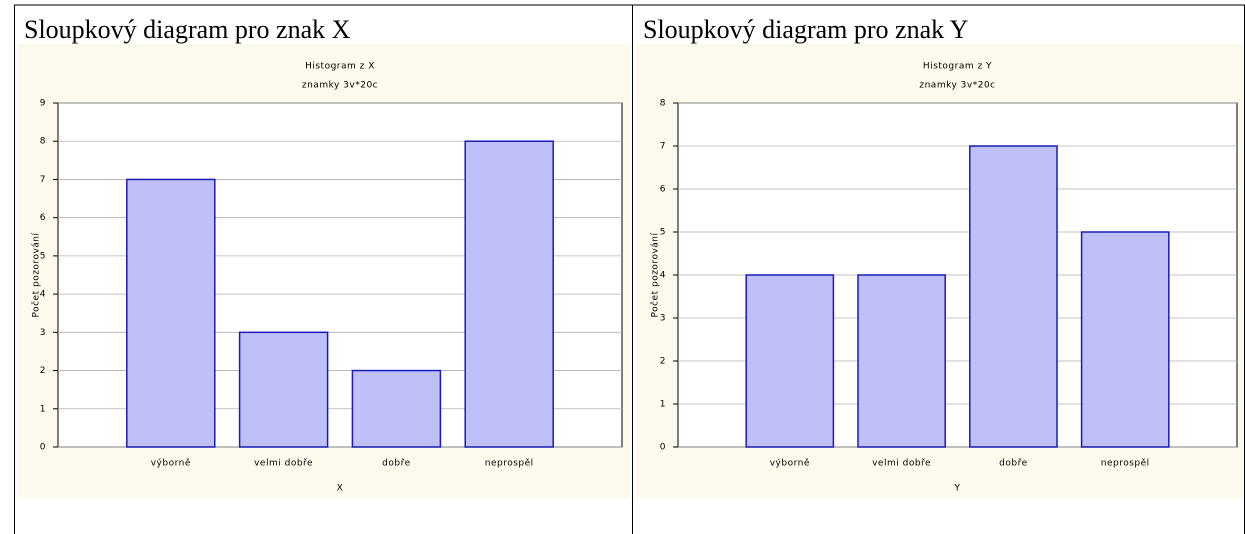 This screenshot has height=534, width=1245. Describe the element at coordinates (957, 67) in the screenshot. I see `chart-title: Histogram z Y` at that location.